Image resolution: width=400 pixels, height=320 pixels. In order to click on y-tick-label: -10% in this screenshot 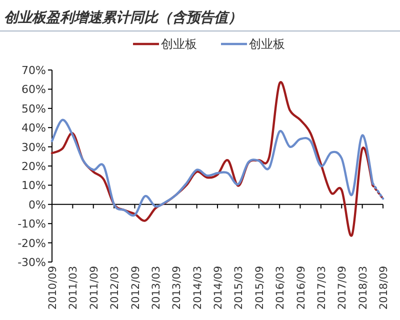, I will do `click(32, 224)`.